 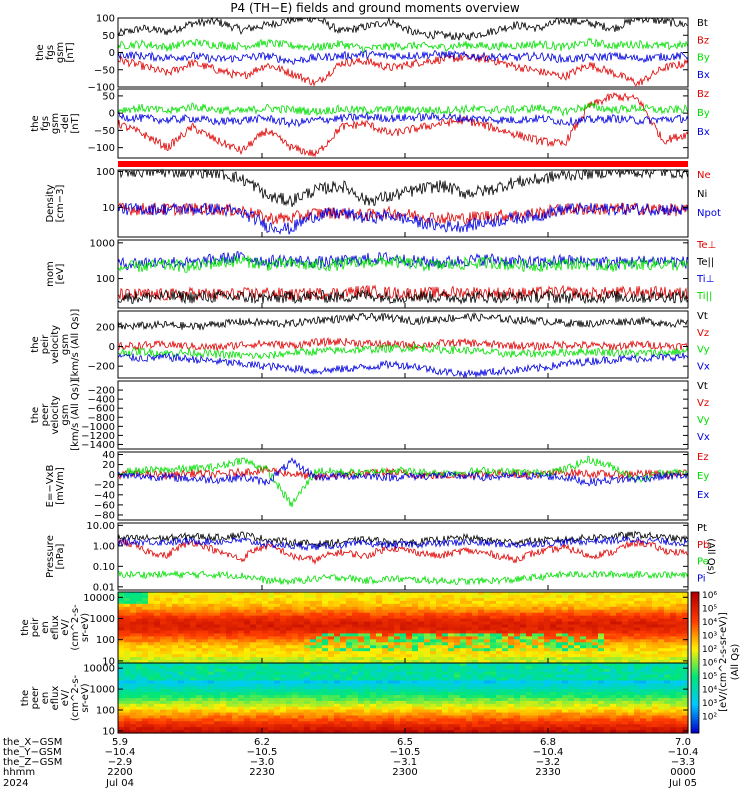 What do you see at coordinates (403, 415) in the screenshot?
I see `panel-frame` at bounding box center [403, 415].